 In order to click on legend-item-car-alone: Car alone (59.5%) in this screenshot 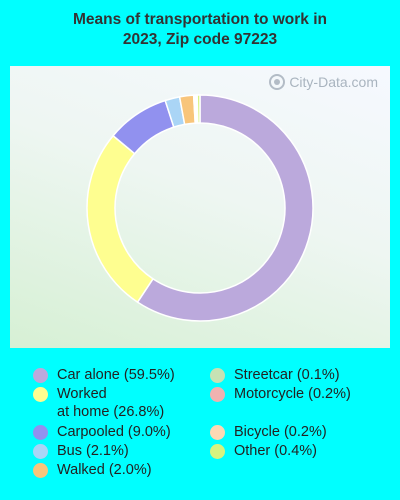, I will do `click(104, 375)`.